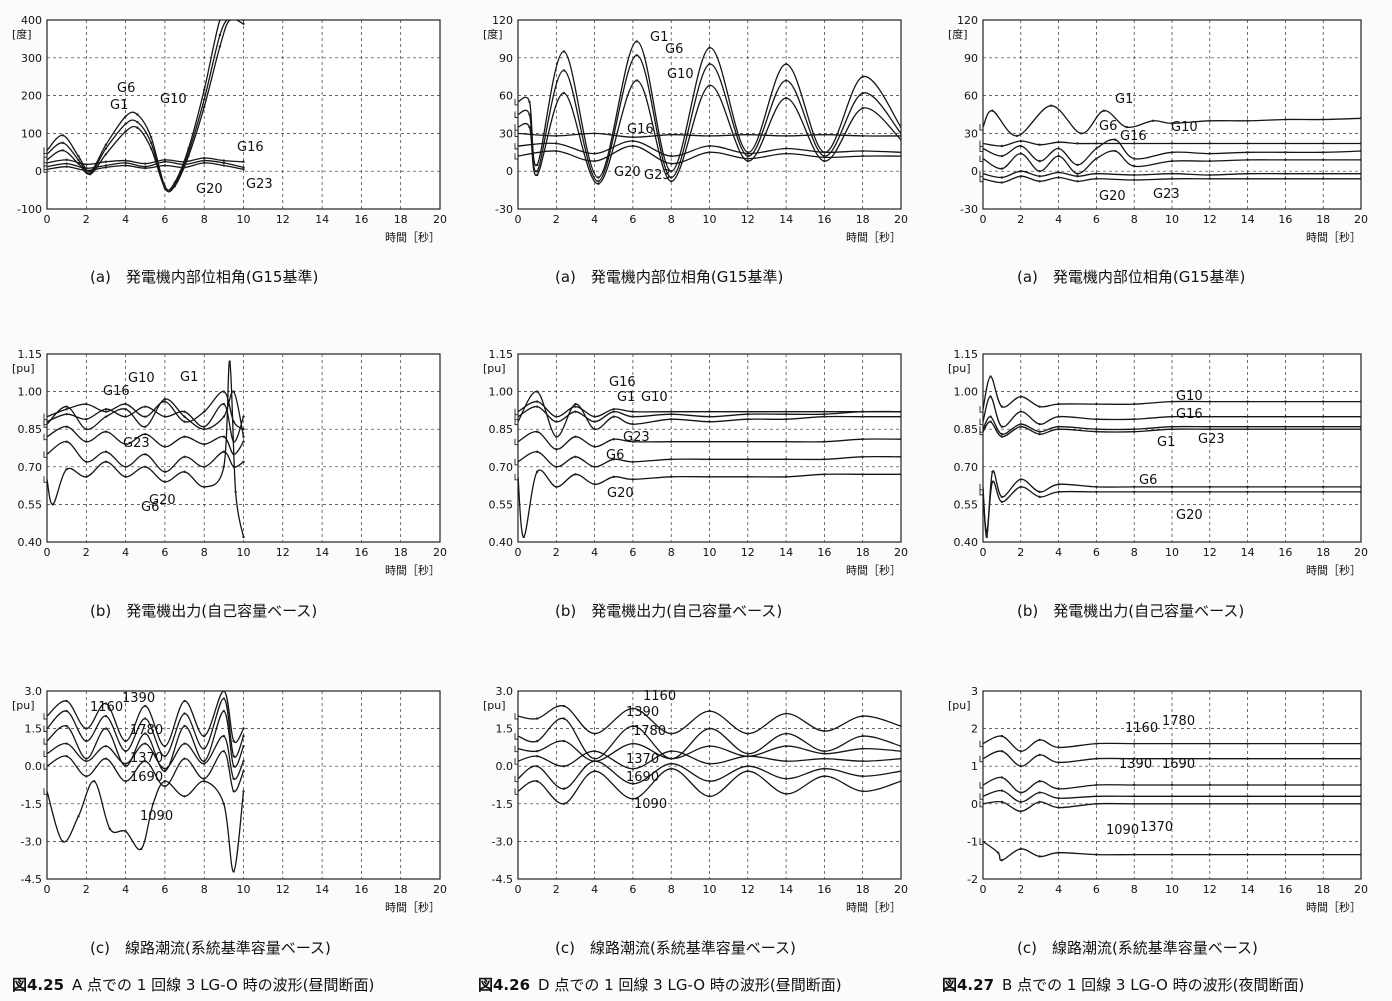  What do you see at coordinates (501, 504) in the screenshot?
I see `y-tick-label: 0.55` at bounding box center [501, 504].